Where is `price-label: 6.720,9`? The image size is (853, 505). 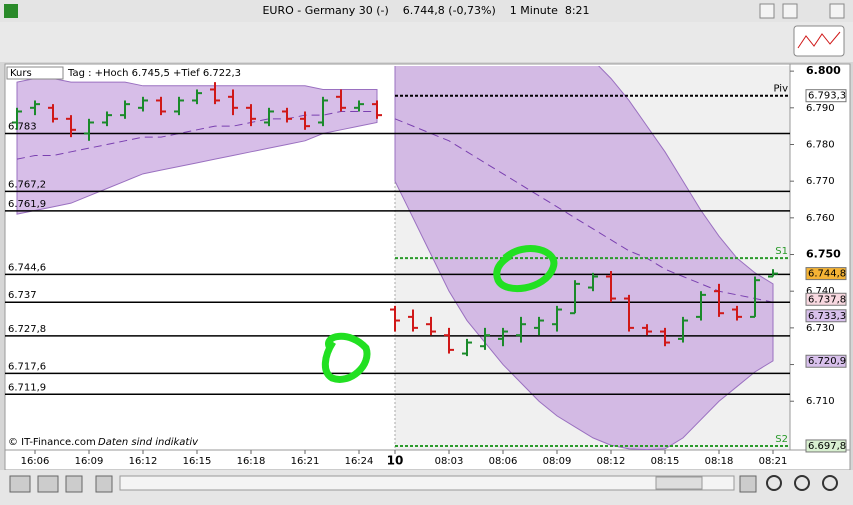
price-label: 6.720,9 is located at coordinates (827, 361).